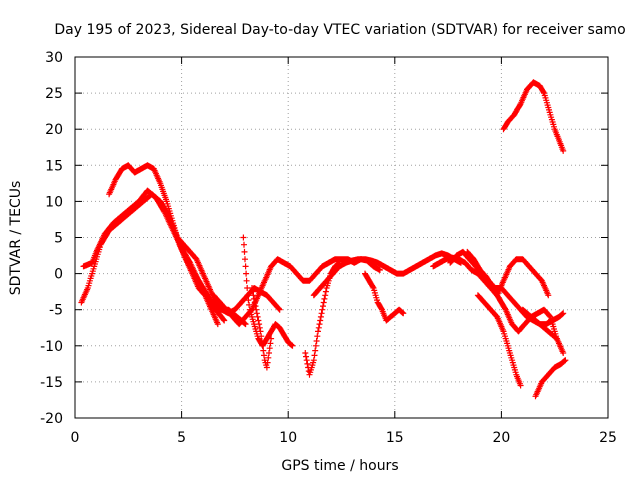 The height and width of the screenshot is (480, 640). I want to click on x-tick-label: 10, so click(288, 438).